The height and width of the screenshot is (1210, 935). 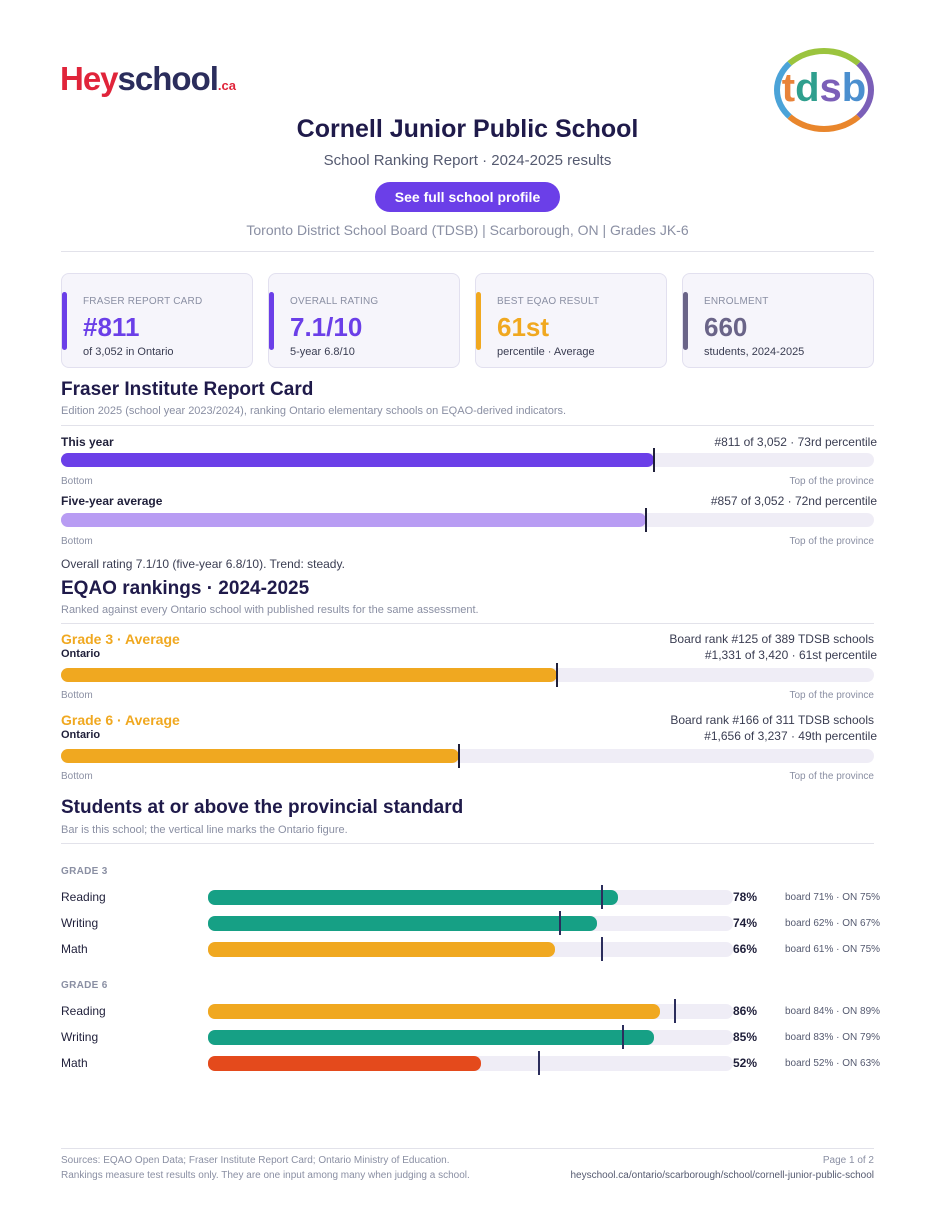 What do you see at coordinates (833, 1011) in the screenshot?
I see `standard-compare: board 84% · ON 89%` at bounding box center [833, 1011].